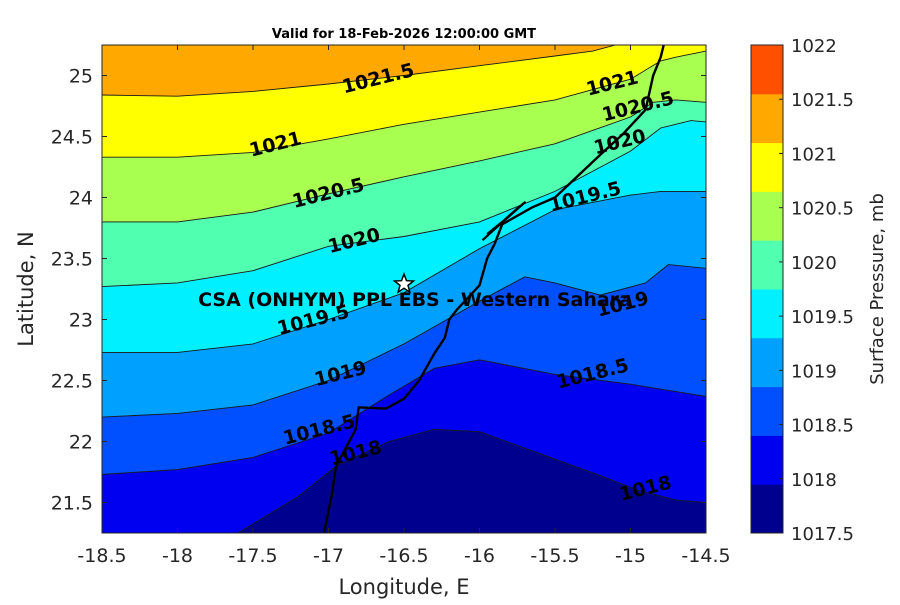 This screenshot has height=605, width=900. Describe the element at coordinates (814, 154) in the screenshot. I see `colorbar-tick-label: 1021` at that location.